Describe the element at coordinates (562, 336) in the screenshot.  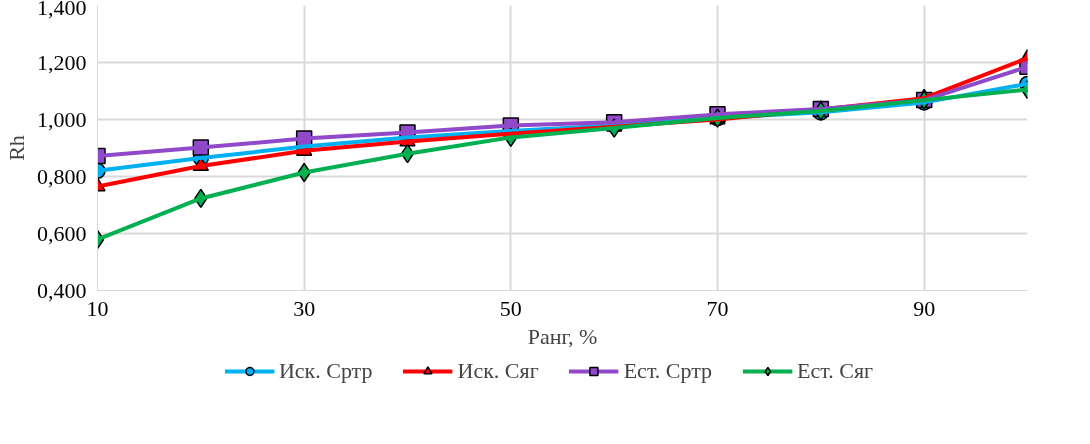
I see `x-axis-title: Ранг, %` at that location.